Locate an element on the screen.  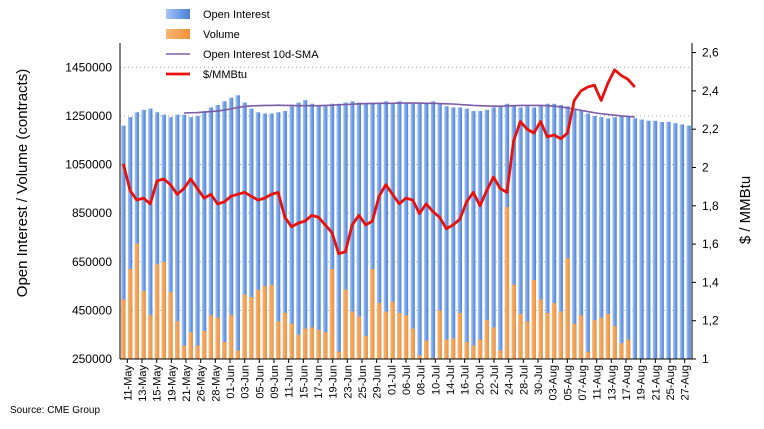
x-tick-label: 13-Aug is located at coordinates (612, 382).